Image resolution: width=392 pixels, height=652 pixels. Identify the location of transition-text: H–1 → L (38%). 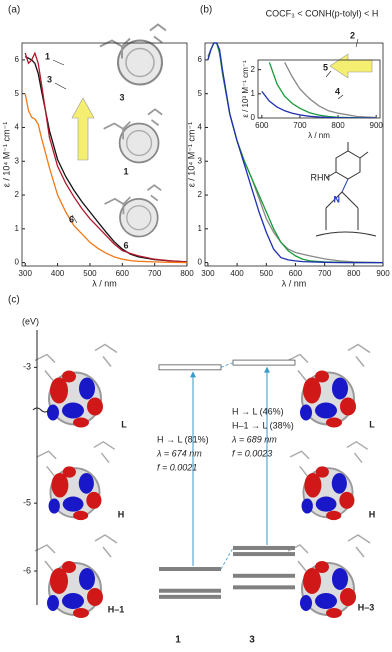
(263, 425).